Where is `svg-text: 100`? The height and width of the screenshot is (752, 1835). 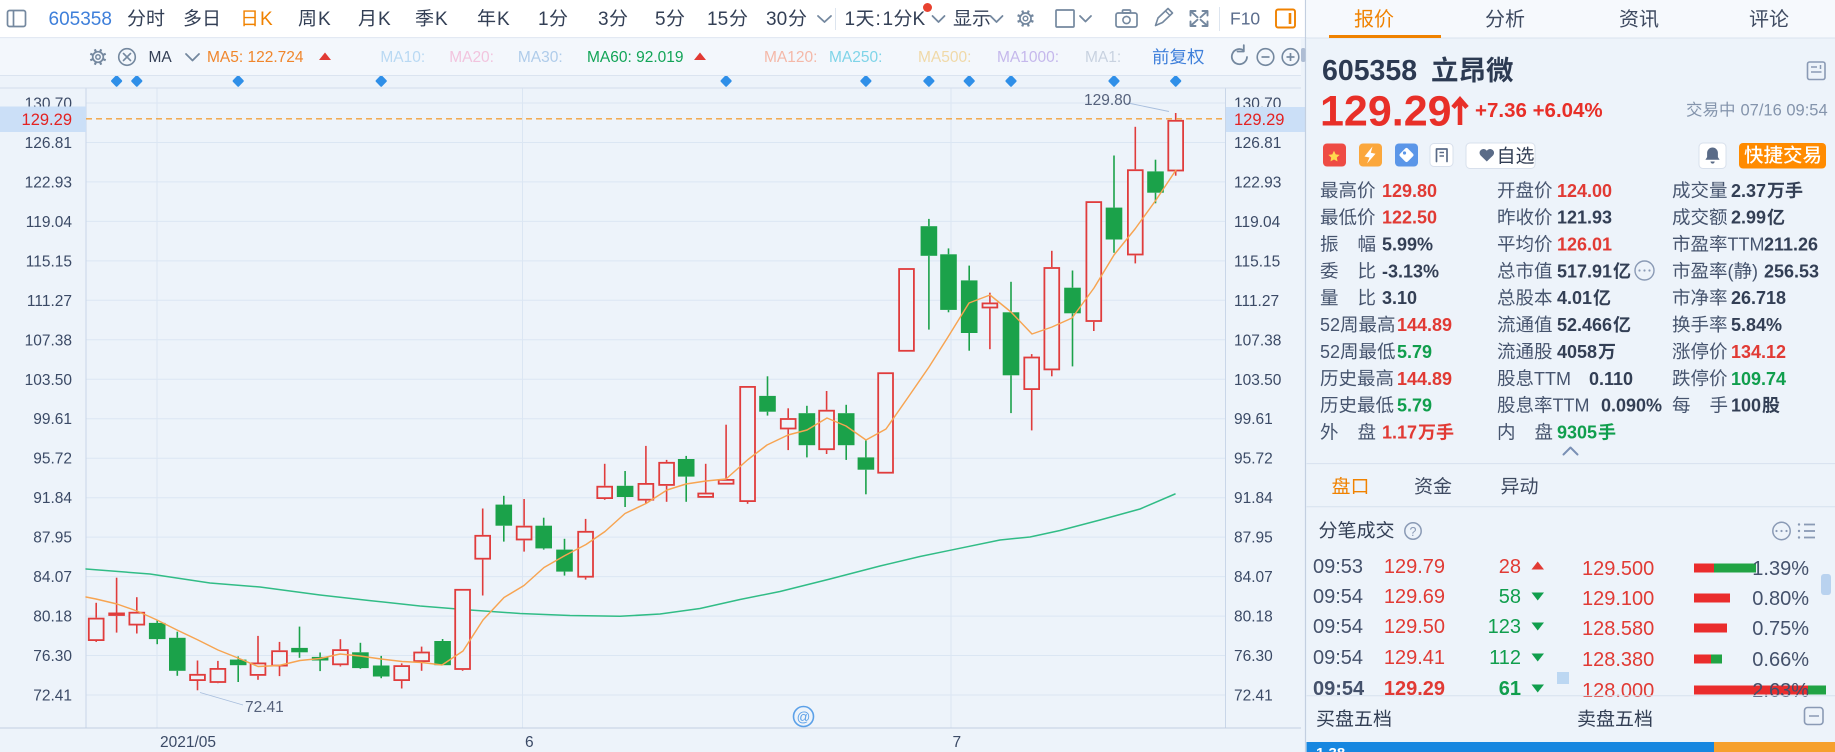
svg-text: 100 is located at coordinates (1746, 406).